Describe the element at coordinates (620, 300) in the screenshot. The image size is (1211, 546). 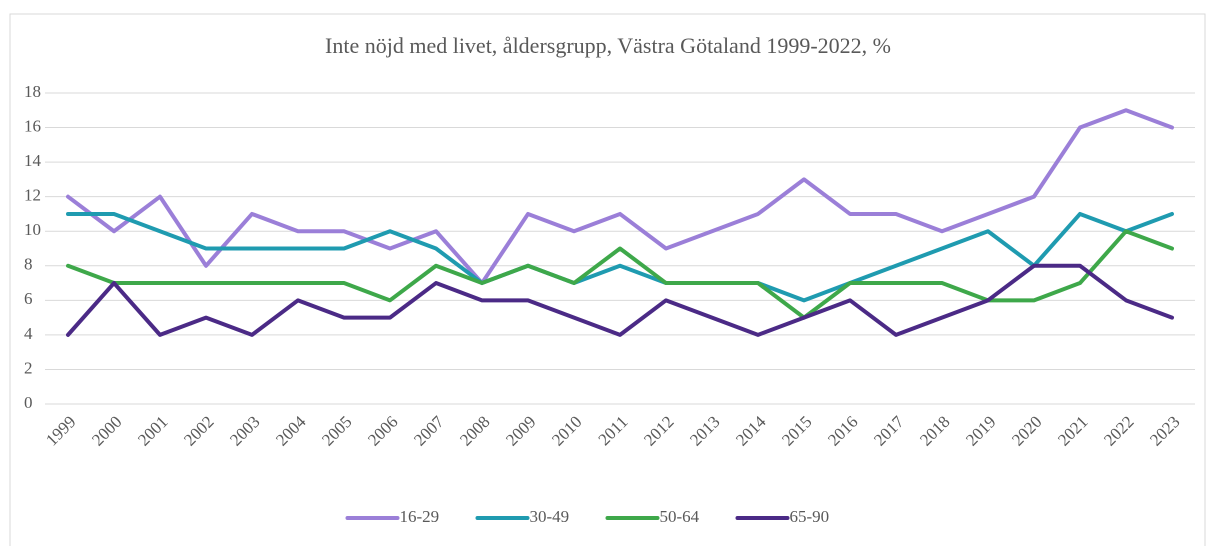
I see `series-line` at that location.